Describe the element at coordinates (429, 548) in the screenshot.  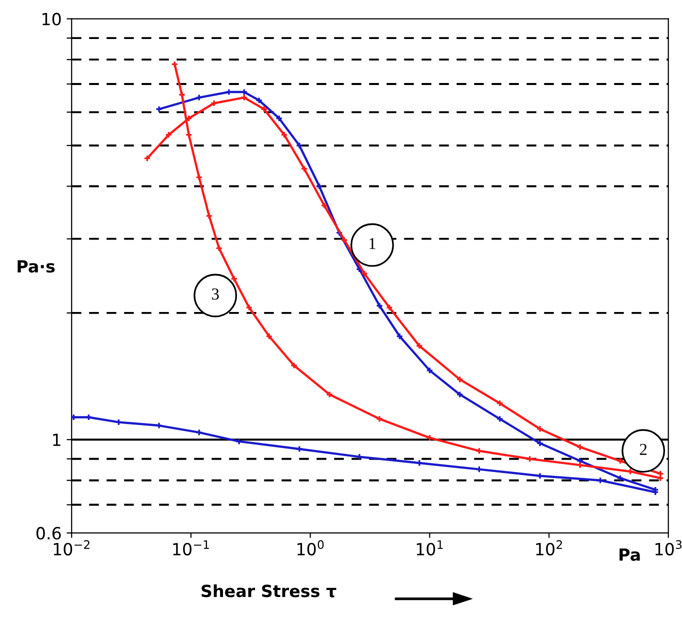
I see `x-tick-label: 10$^{1}$` at that location.